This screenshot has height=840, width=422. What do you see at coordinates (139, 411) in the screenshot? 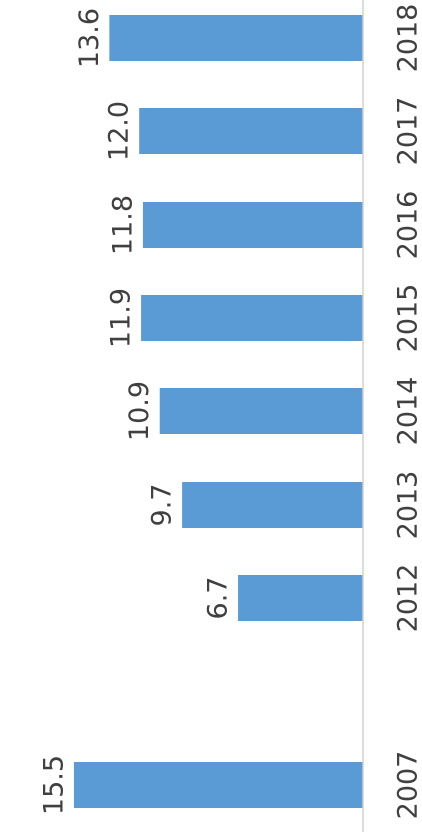
I see `value-label-2014: 10.9` at bounding box center [139, 411].